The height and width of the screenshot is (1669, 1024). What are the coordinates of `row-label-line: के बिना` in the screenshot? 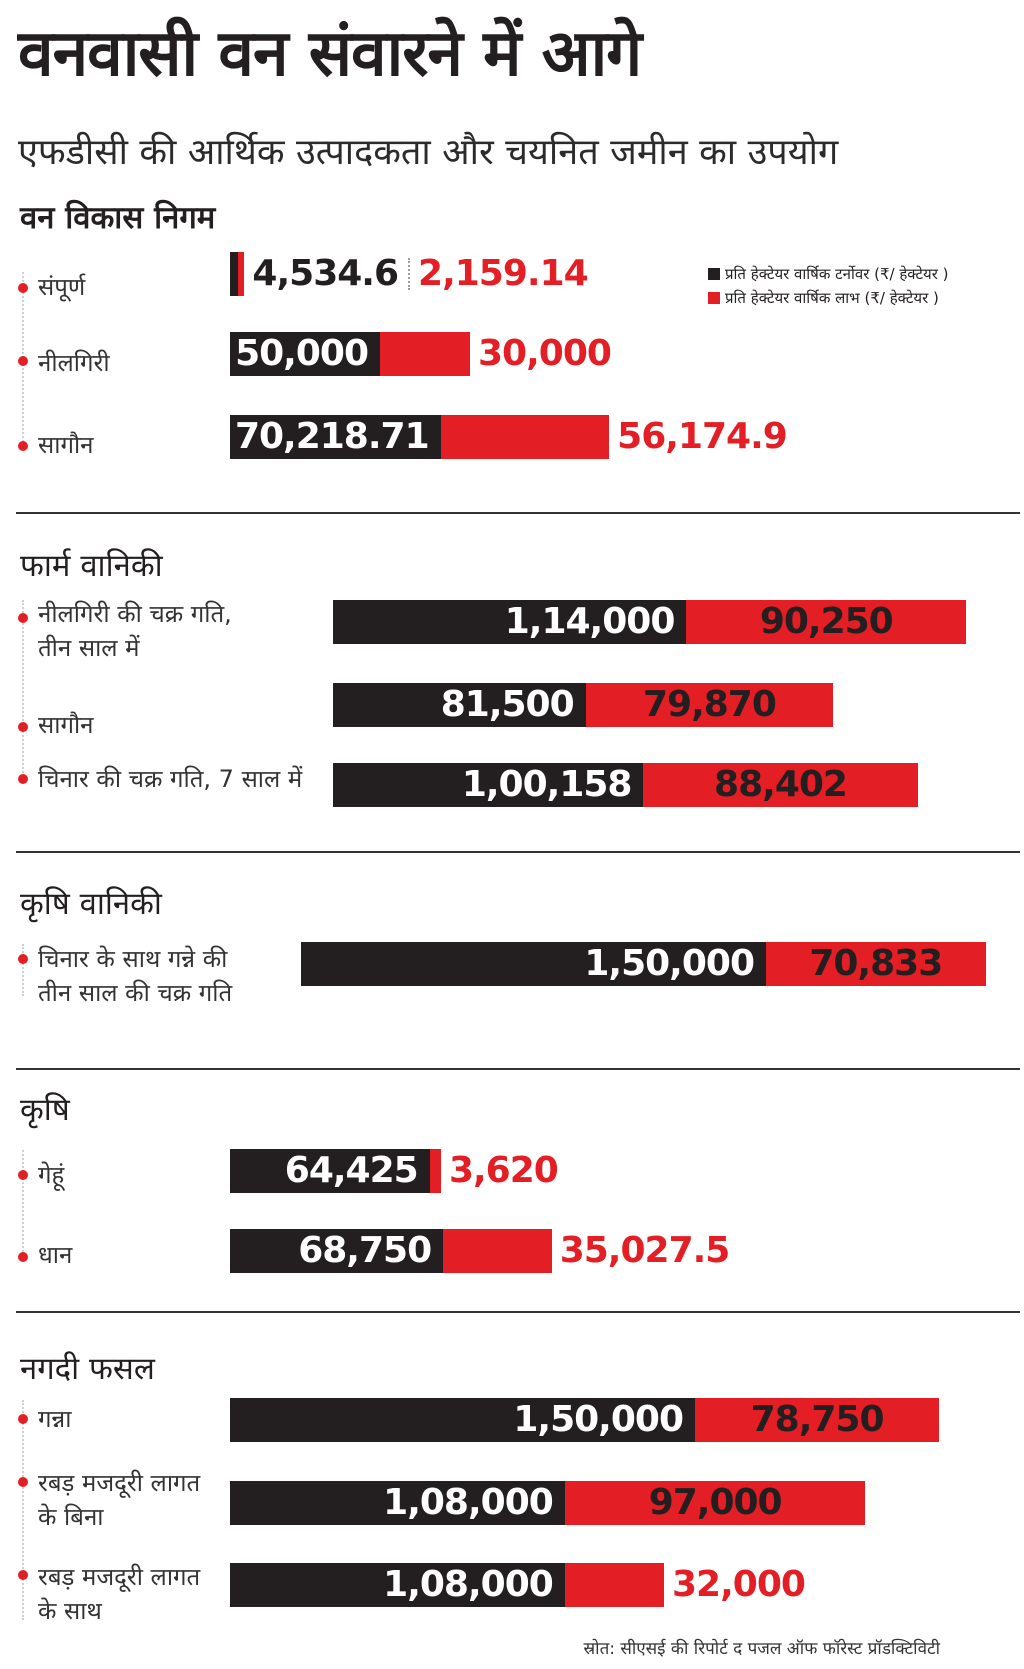 It's located at (71, 1517).